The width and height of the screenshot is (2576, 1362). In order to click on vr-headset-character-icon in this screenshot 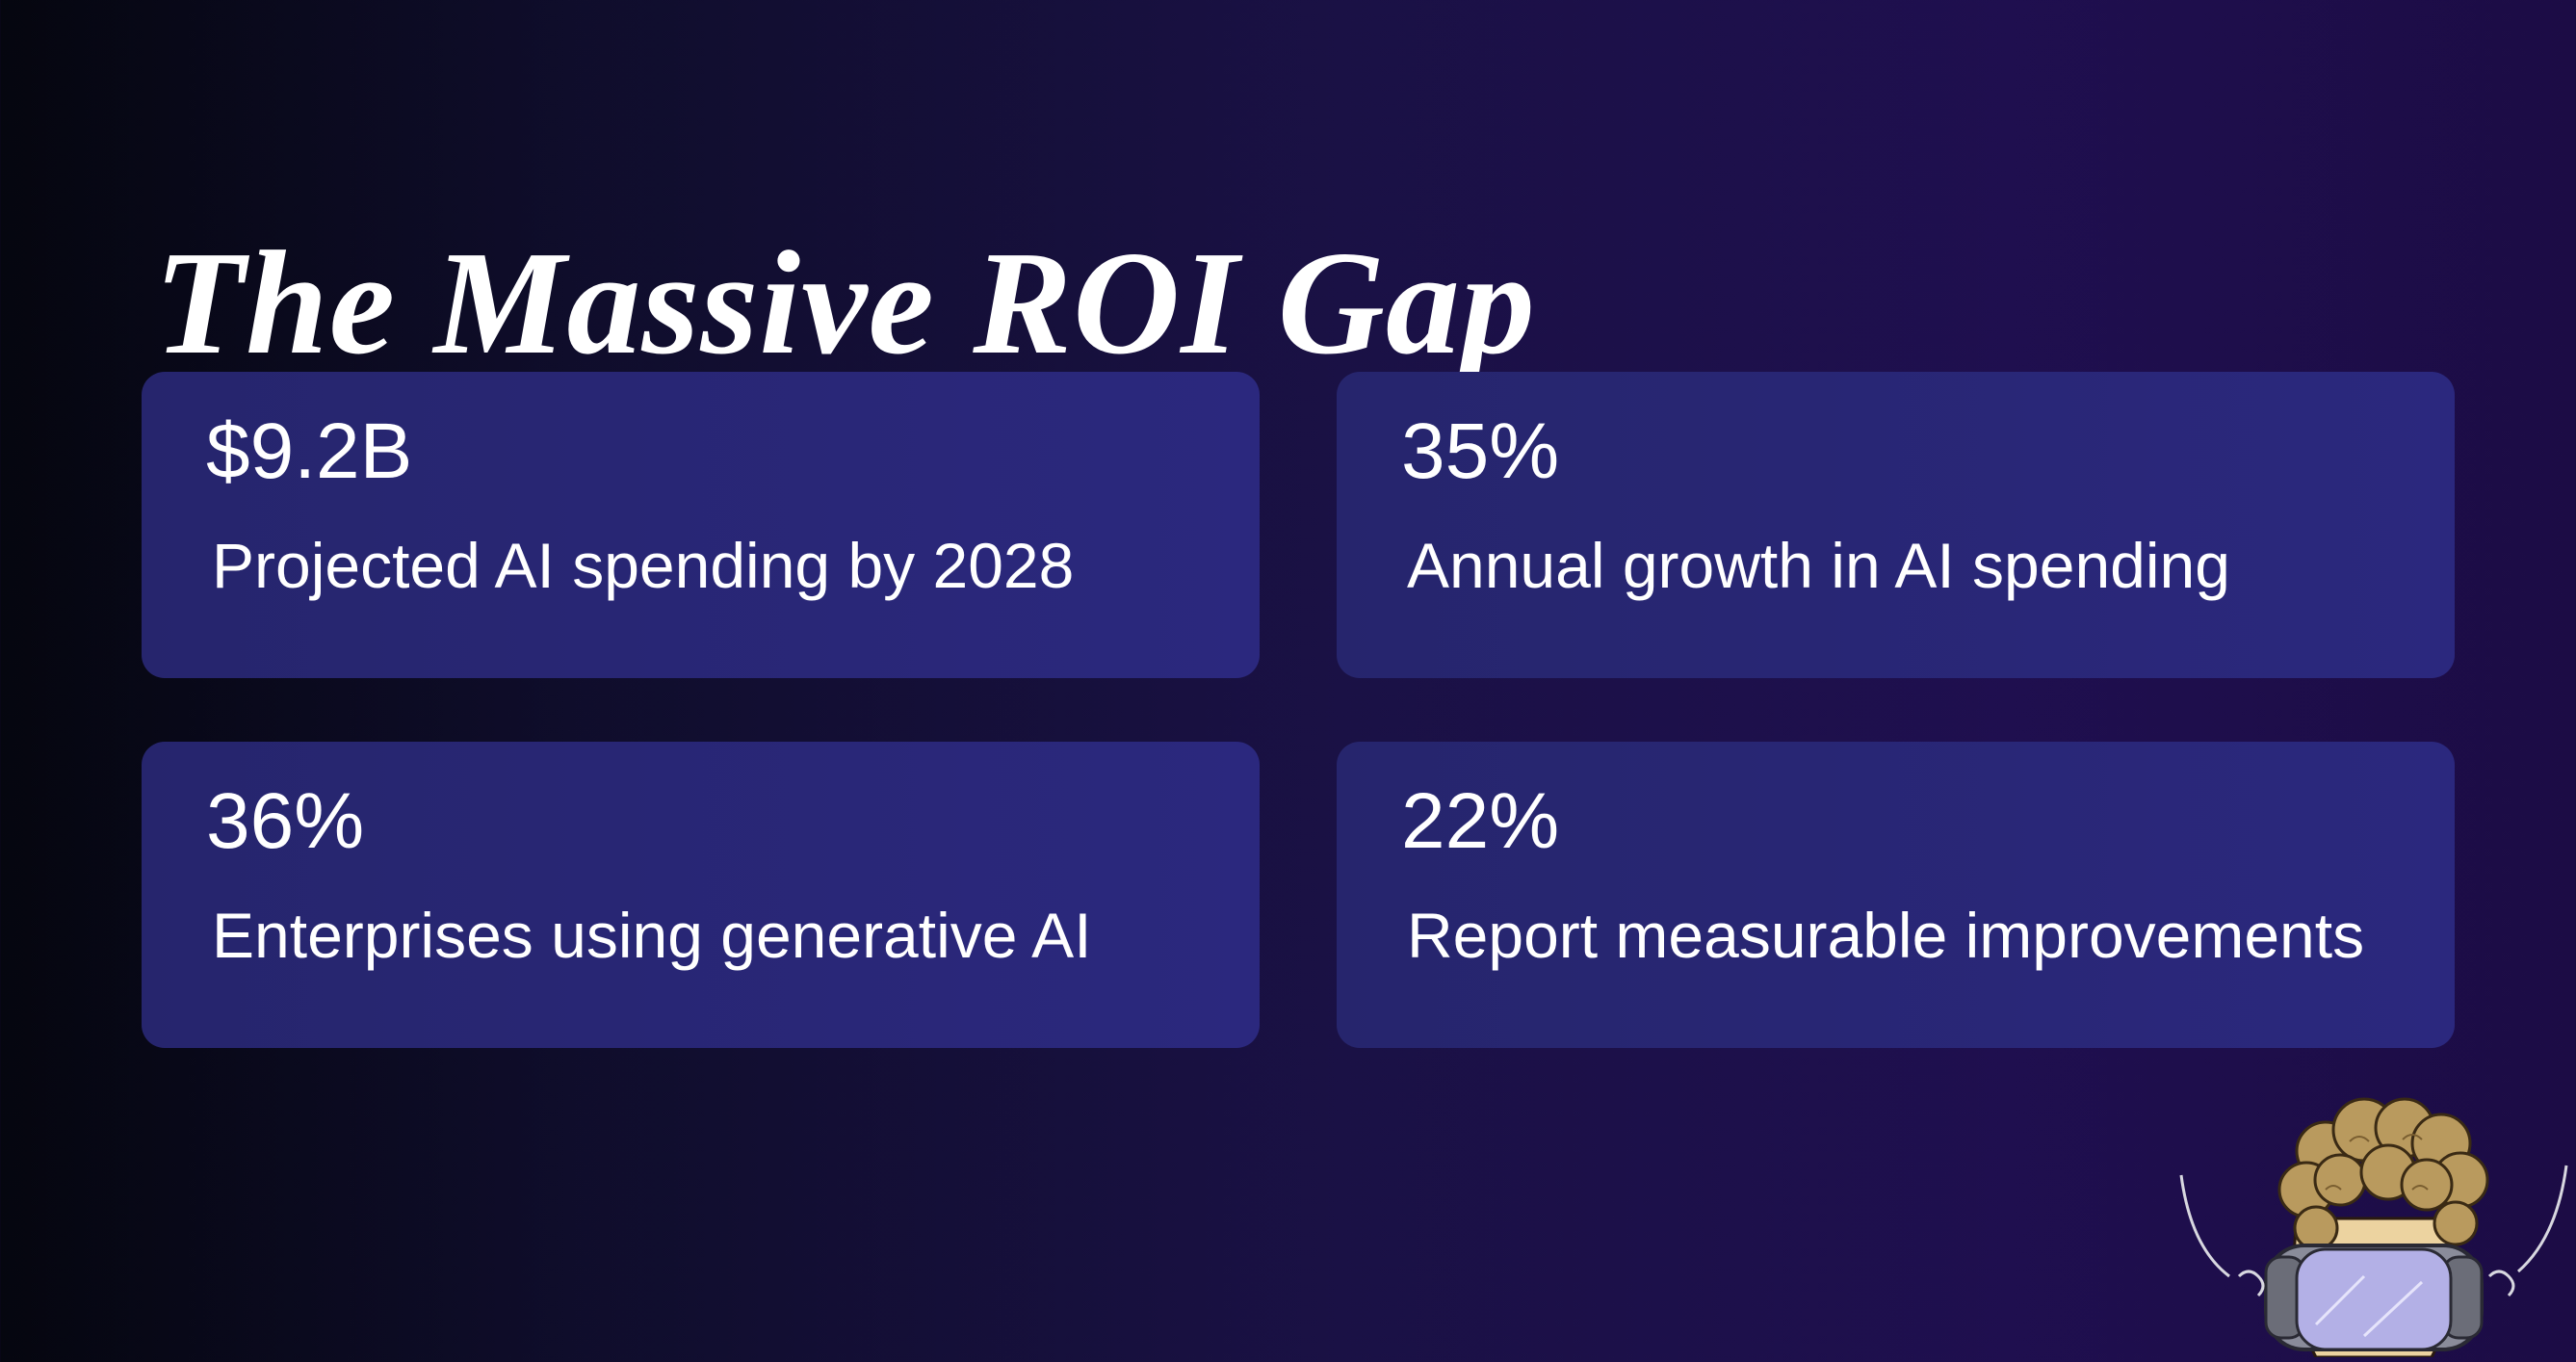, I will do `click(2374, 1221)`.